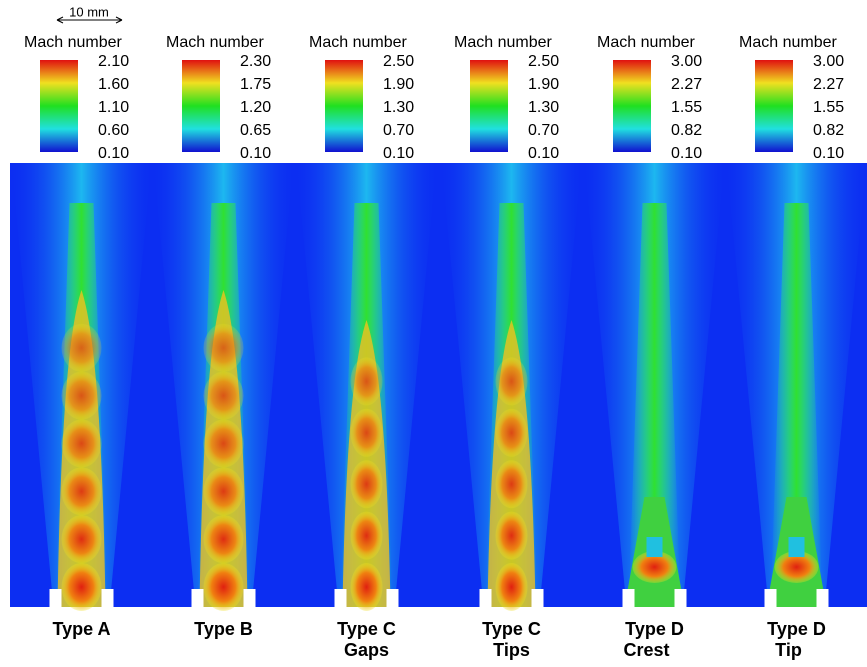  I want to click on colorbar-tick-label: 2.30, so click(255, 61).